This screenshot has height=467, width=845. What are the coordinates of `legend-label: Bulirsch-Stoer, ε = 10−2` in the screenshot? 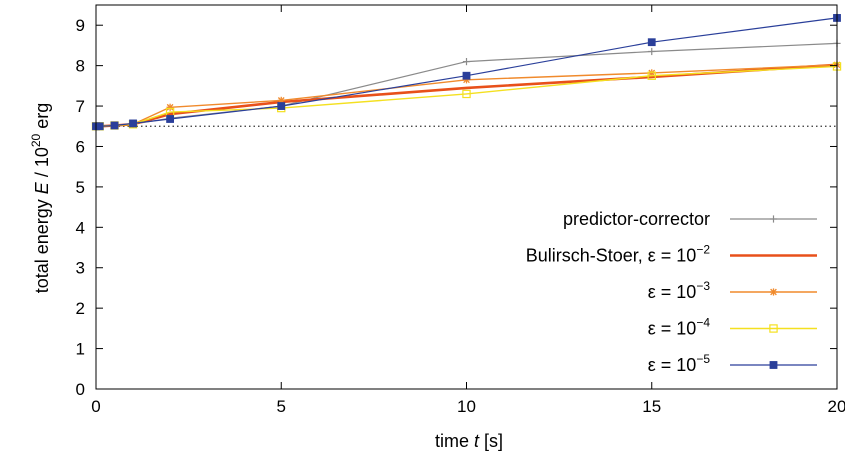 It's located at (618, 254).